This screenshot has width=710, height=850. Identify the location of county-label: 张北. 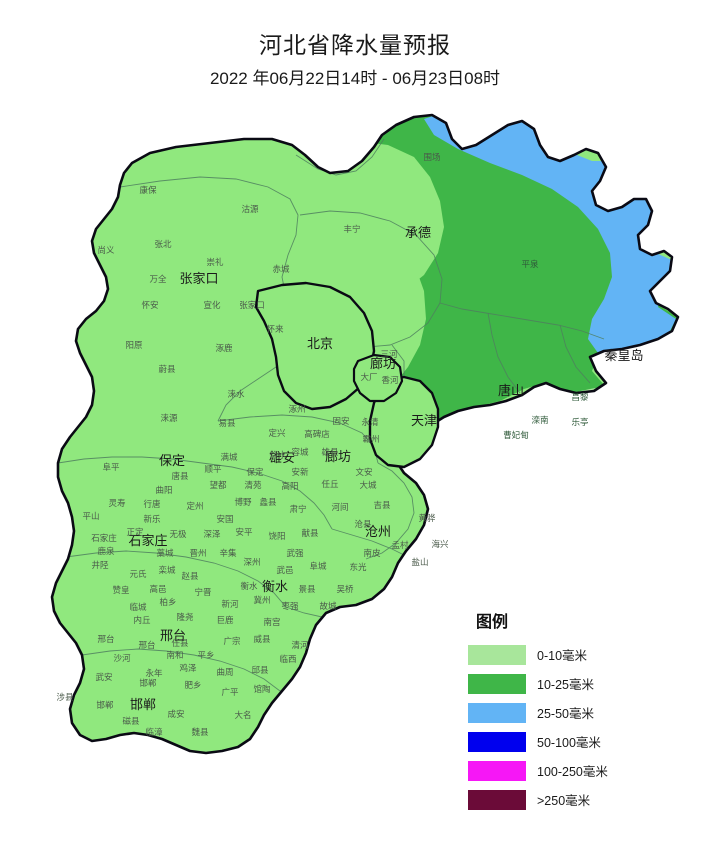
(163, 244).